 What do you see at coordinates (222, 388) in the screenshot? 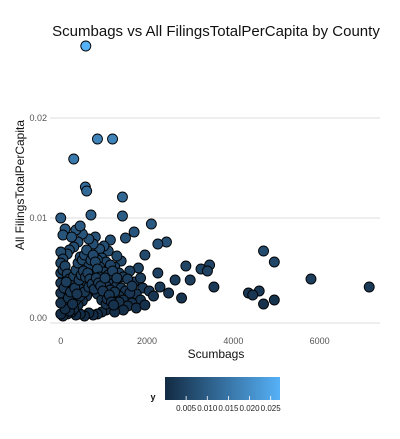
I see `legend-colorbar` at bounding box center [222, 388].